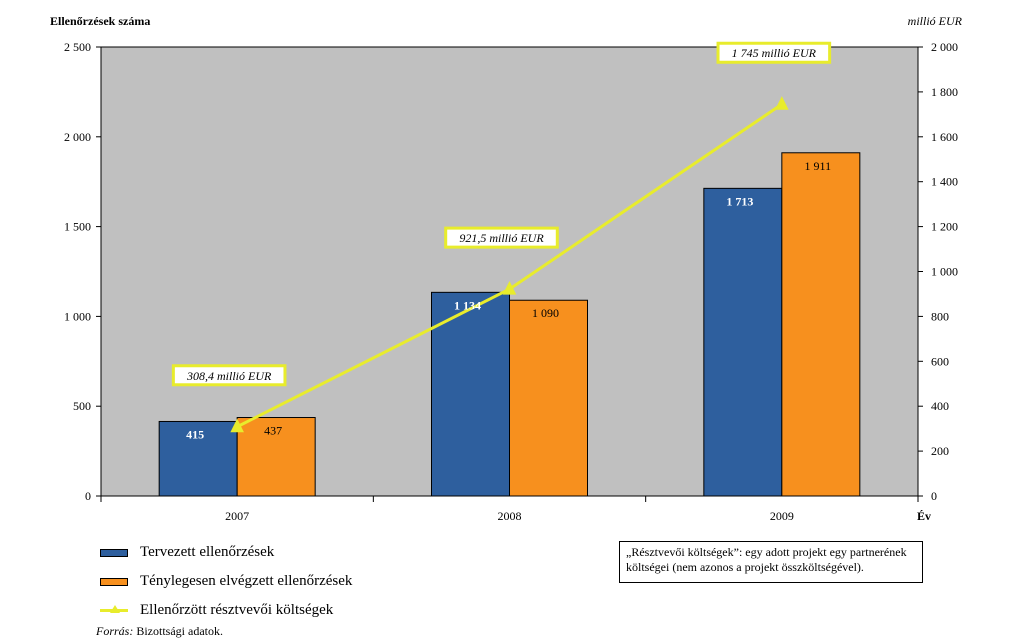 The image size is (1024, 642). I want to click on bar-label: 1 134, so click(467, 305).